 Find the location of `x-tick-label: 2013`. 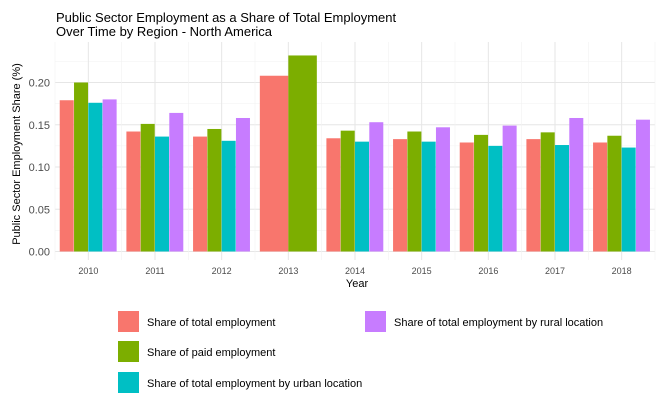

x-tick-label: 2013 is located at coordinates (288, 271).